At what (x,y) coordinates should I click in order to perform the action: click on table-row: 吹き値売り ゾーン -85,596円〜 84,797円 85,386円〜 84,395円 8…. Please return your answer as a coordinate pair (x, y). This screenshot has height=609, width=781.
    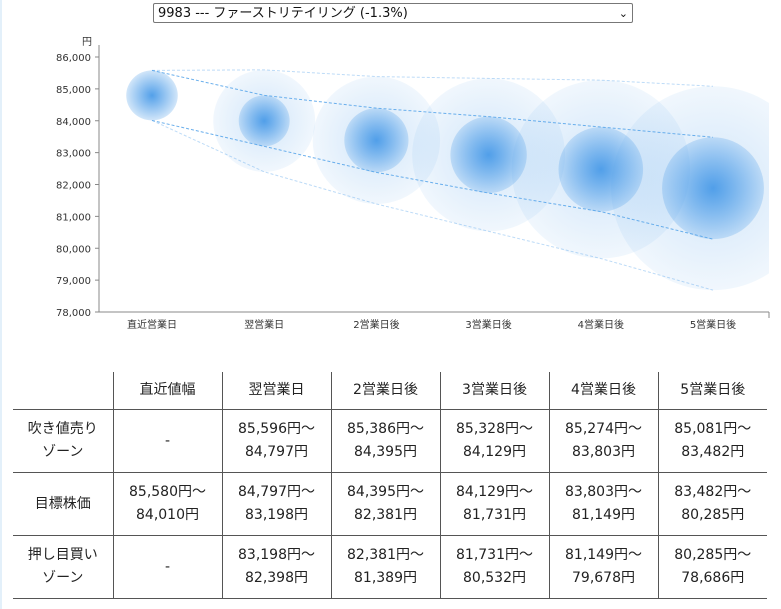
    Looking at the image, I should click on (390, 441).